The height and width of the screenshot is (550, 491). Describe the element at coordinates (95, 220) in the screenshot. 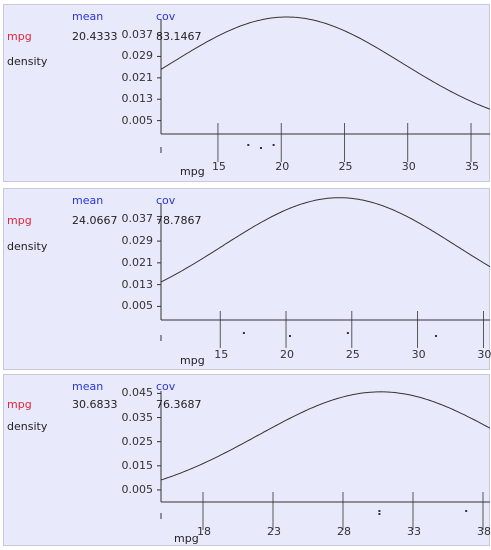

I see `mean-value: 24.0667` at that location.